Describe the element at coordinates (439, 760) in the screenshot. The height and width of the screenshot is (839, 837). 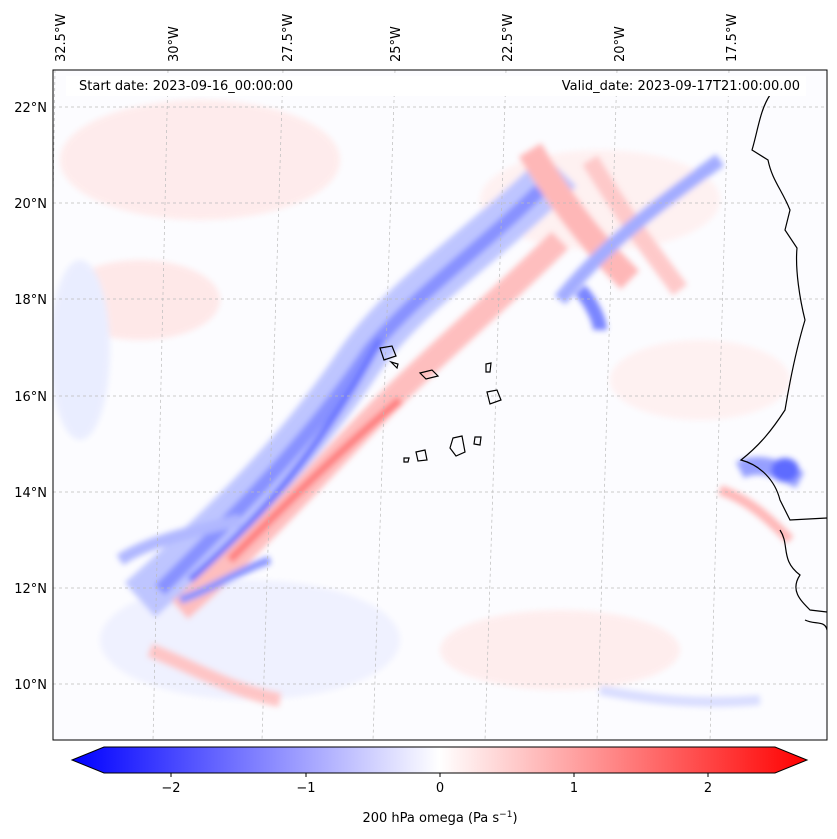
I see `colorbar-bar` at that location.